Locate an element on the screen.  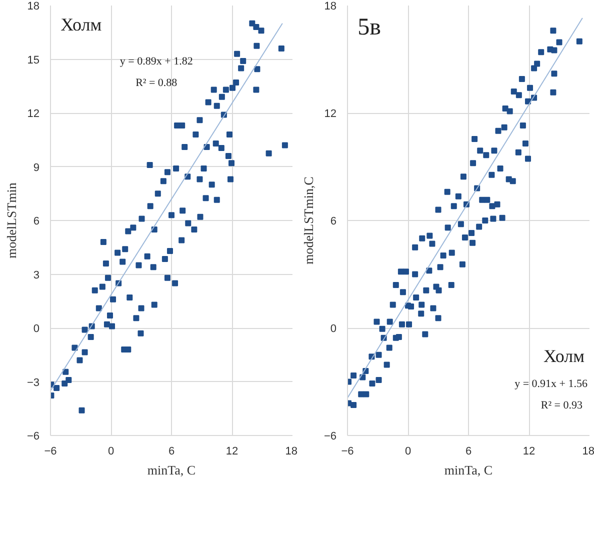
y-tick-label: 15 is located at coordinates (33, 60).